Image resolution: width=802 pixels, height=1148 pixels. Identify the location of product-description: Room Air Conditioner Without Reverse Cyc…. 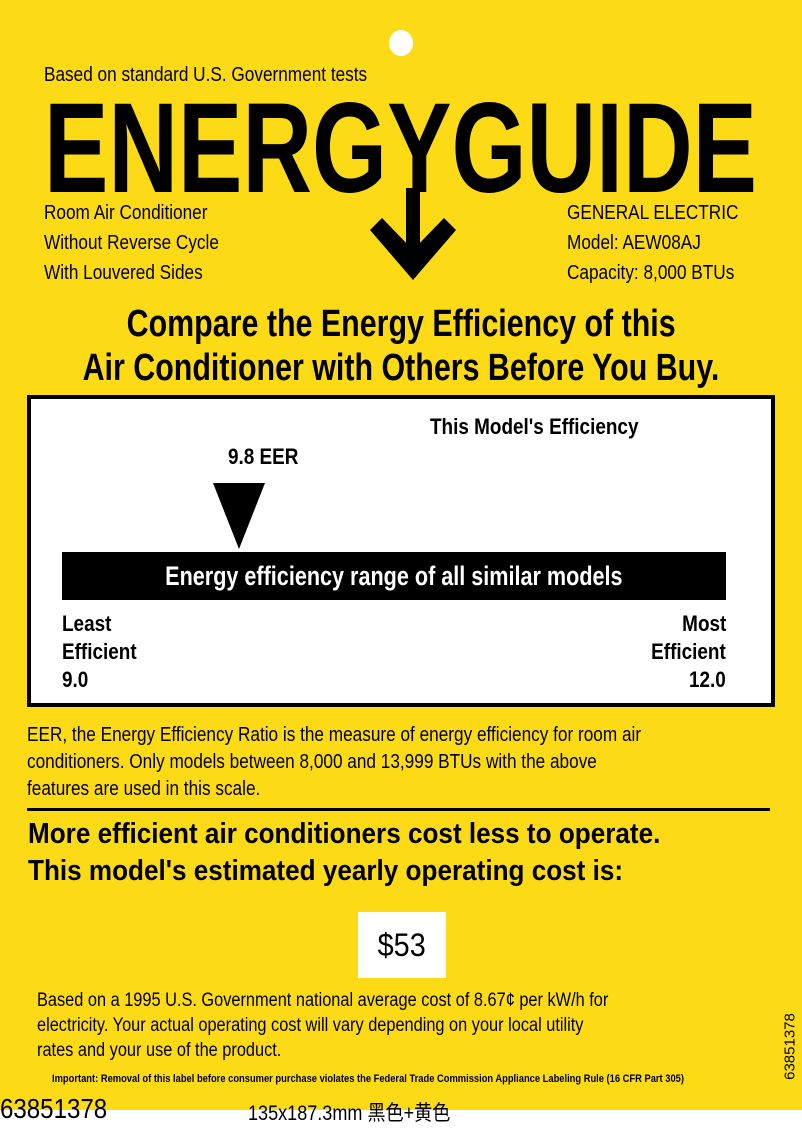
(131, 243).